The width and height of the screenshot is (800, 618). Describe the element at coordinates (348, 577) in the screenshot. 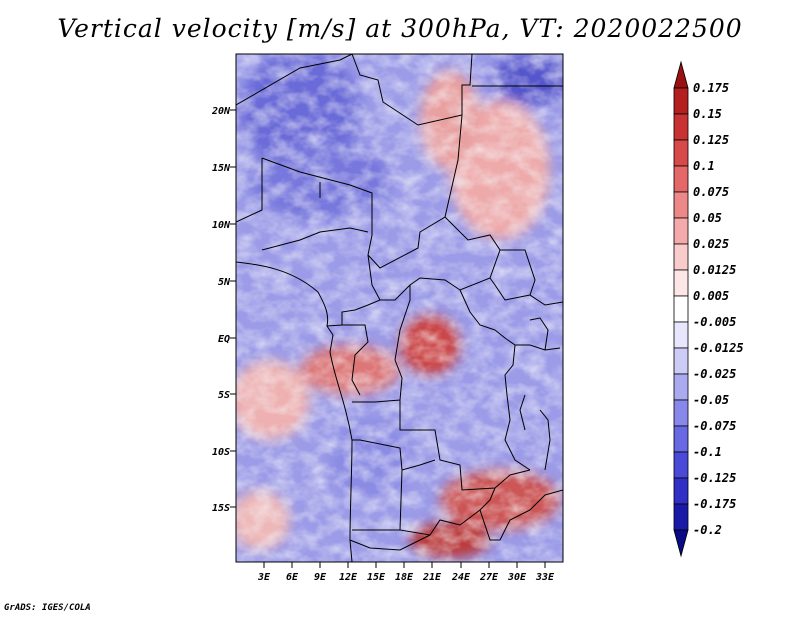

I see `lon-label: 12E` at that location.